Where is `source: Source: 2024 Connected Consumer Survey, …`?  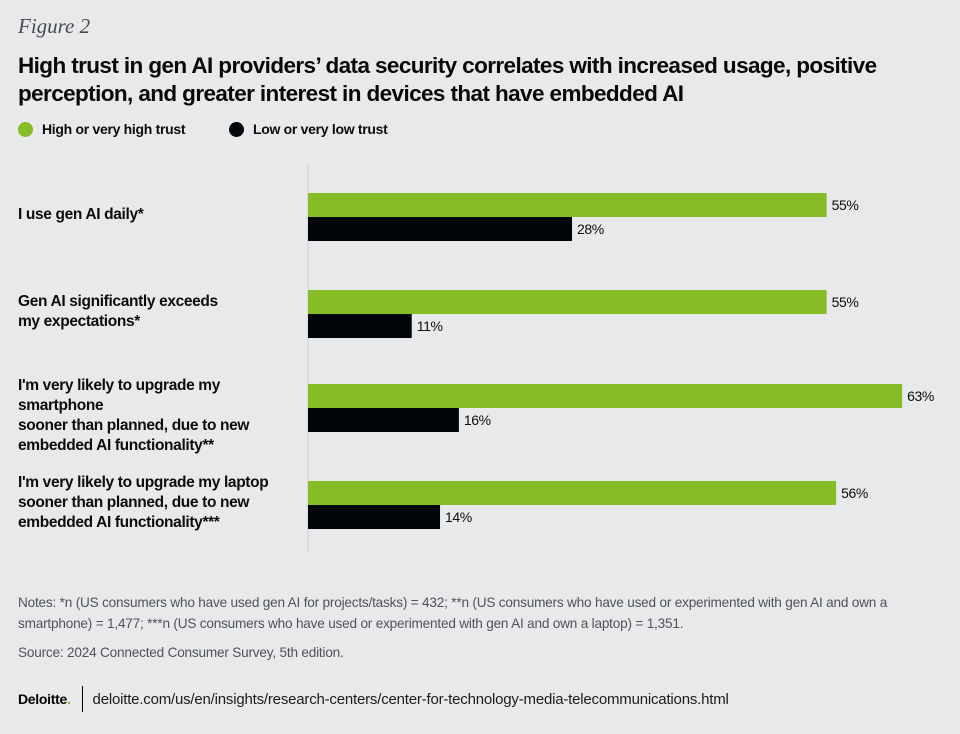
source: Source: 2024 Connected Consumer Survey, … is located at coordinates (181, 652).